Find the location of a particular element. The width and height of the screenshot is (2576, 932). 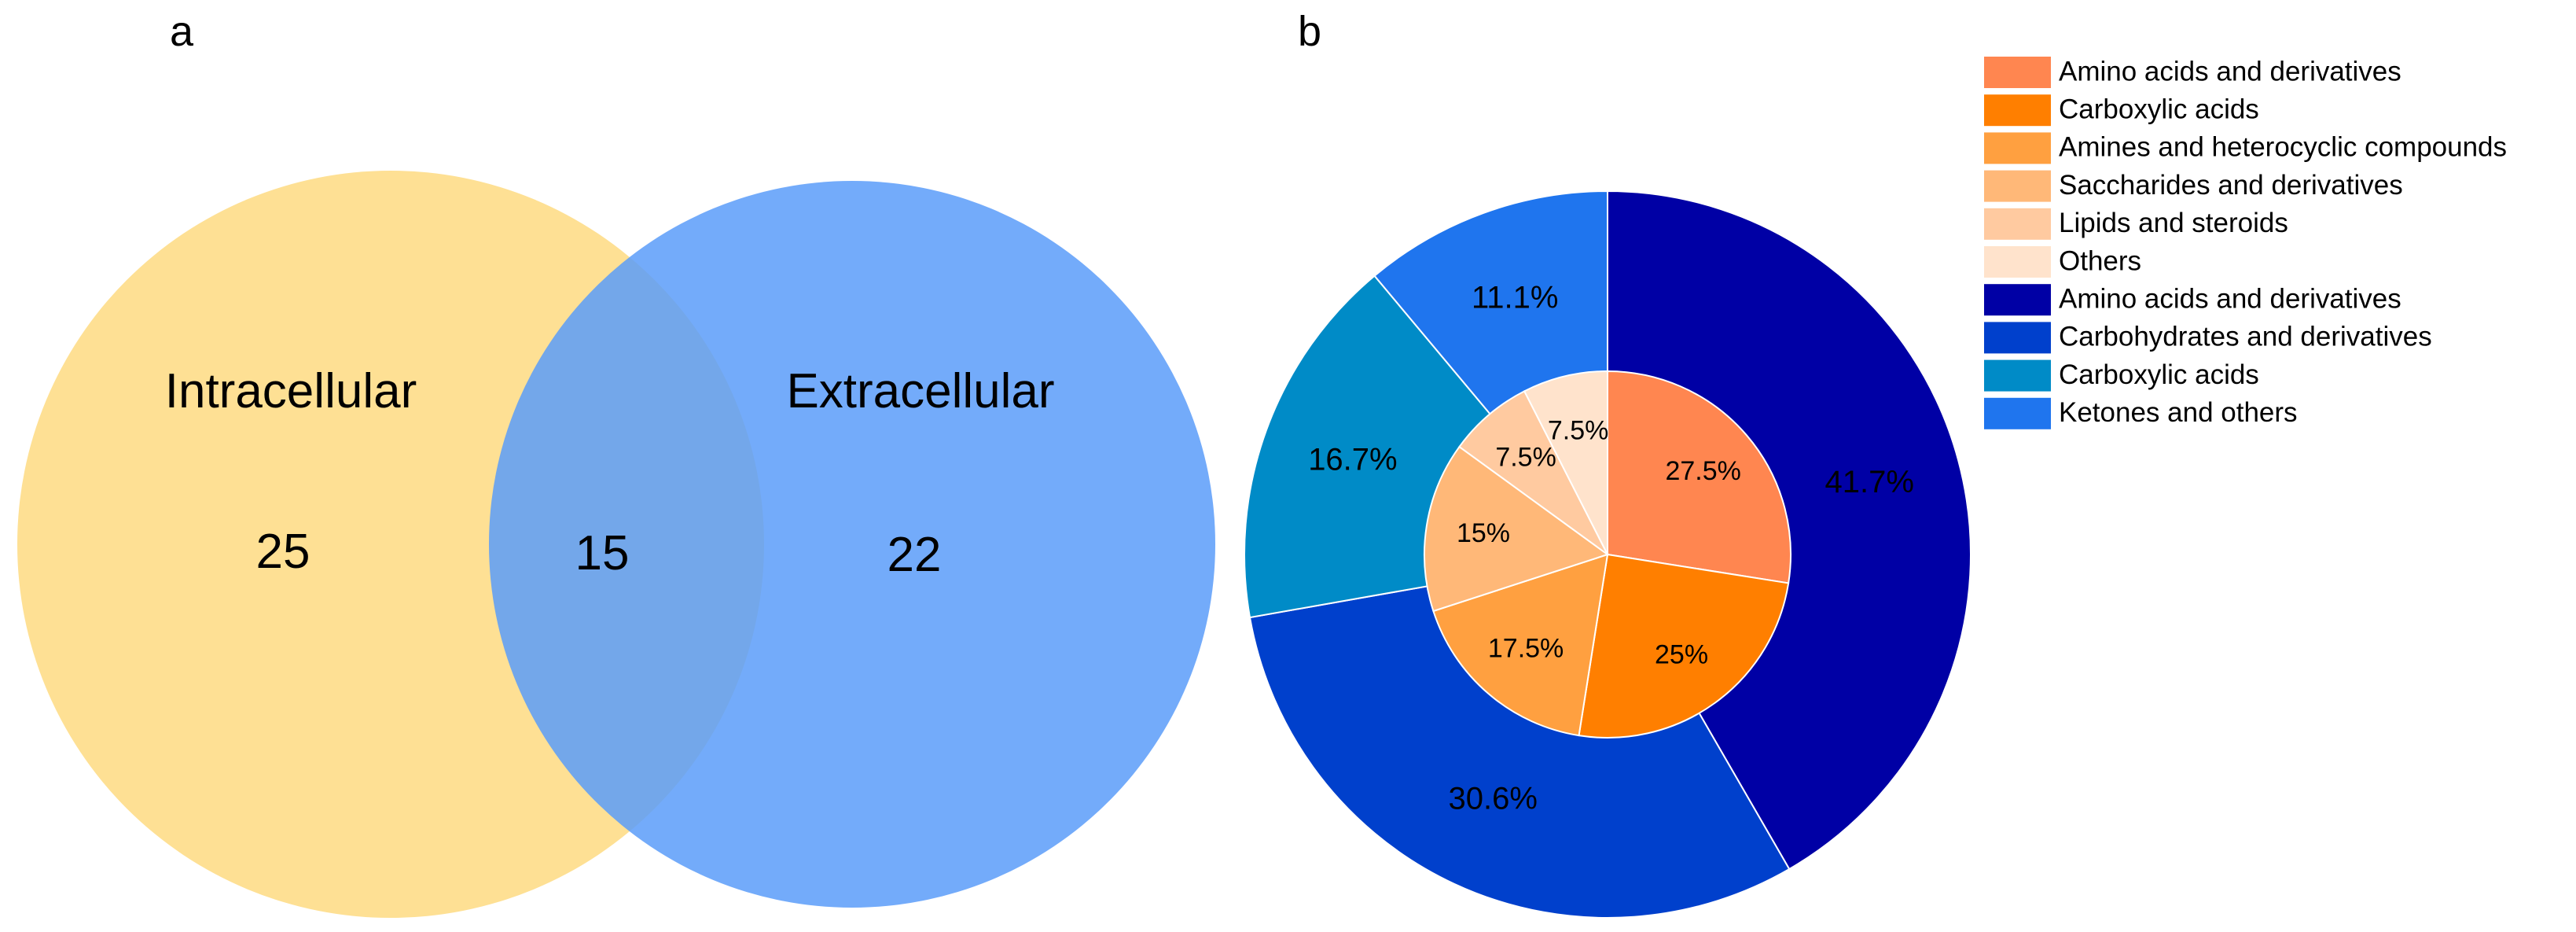

legend-label-8: Carbohydrates and derivatives is located at coordinates (2245, 337).